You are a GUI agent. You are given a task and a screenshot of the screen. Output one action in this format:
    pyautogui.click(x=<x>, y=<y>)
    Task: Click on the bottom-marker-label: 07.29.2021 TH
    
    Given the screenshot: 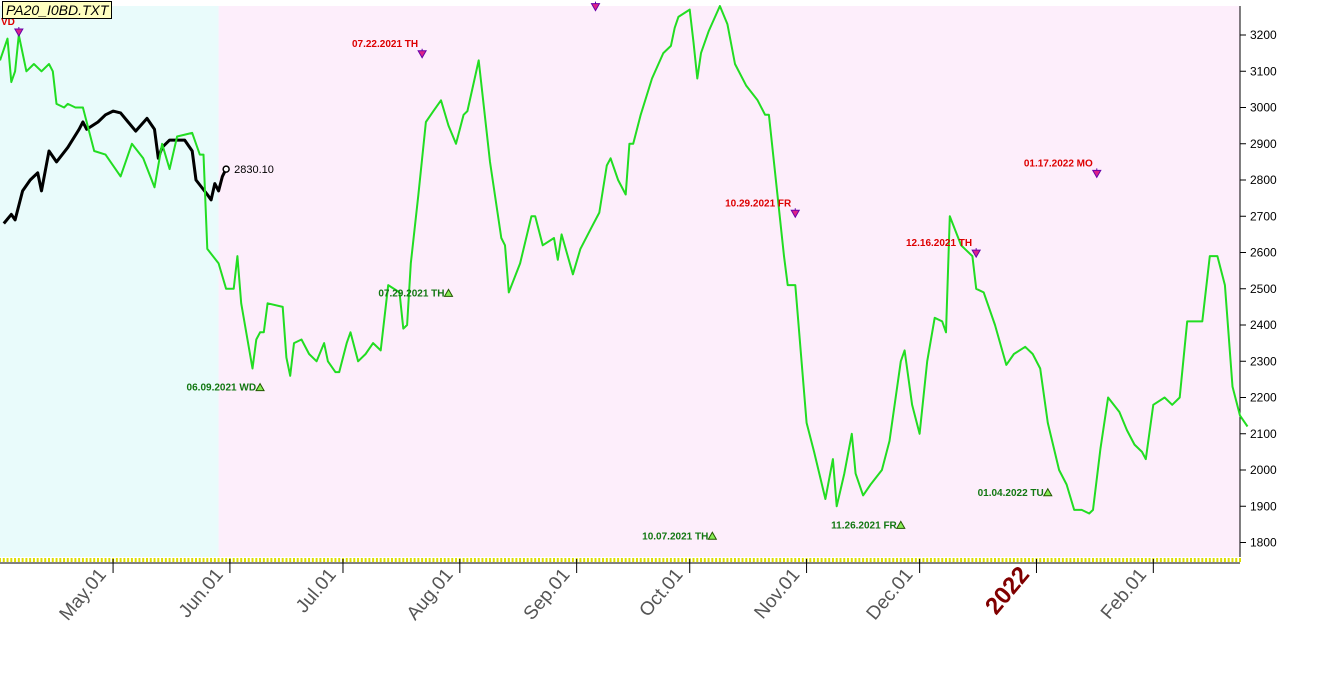 What is the action you would take?
    pyautogui.click(x=411, y=293)
    